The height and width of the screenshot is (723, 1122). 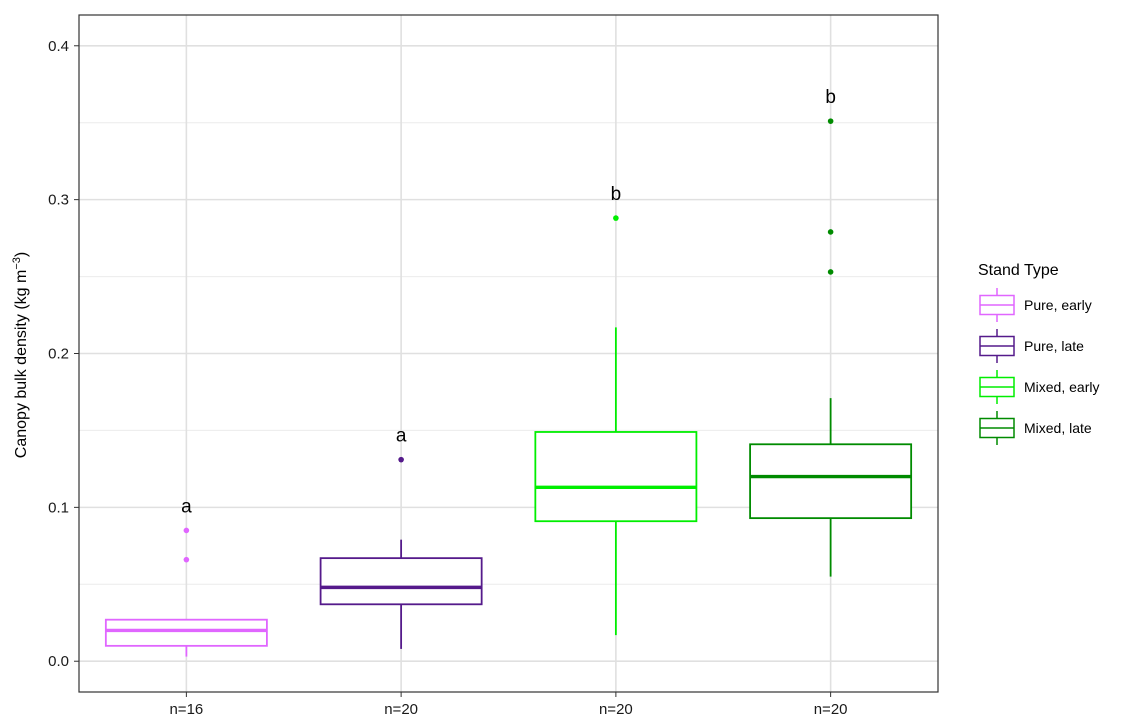 What do you see at coordinates (58, 507) in the screenshot?
I see `y-tick-label: 0.1` at bounding box center [58, 507].